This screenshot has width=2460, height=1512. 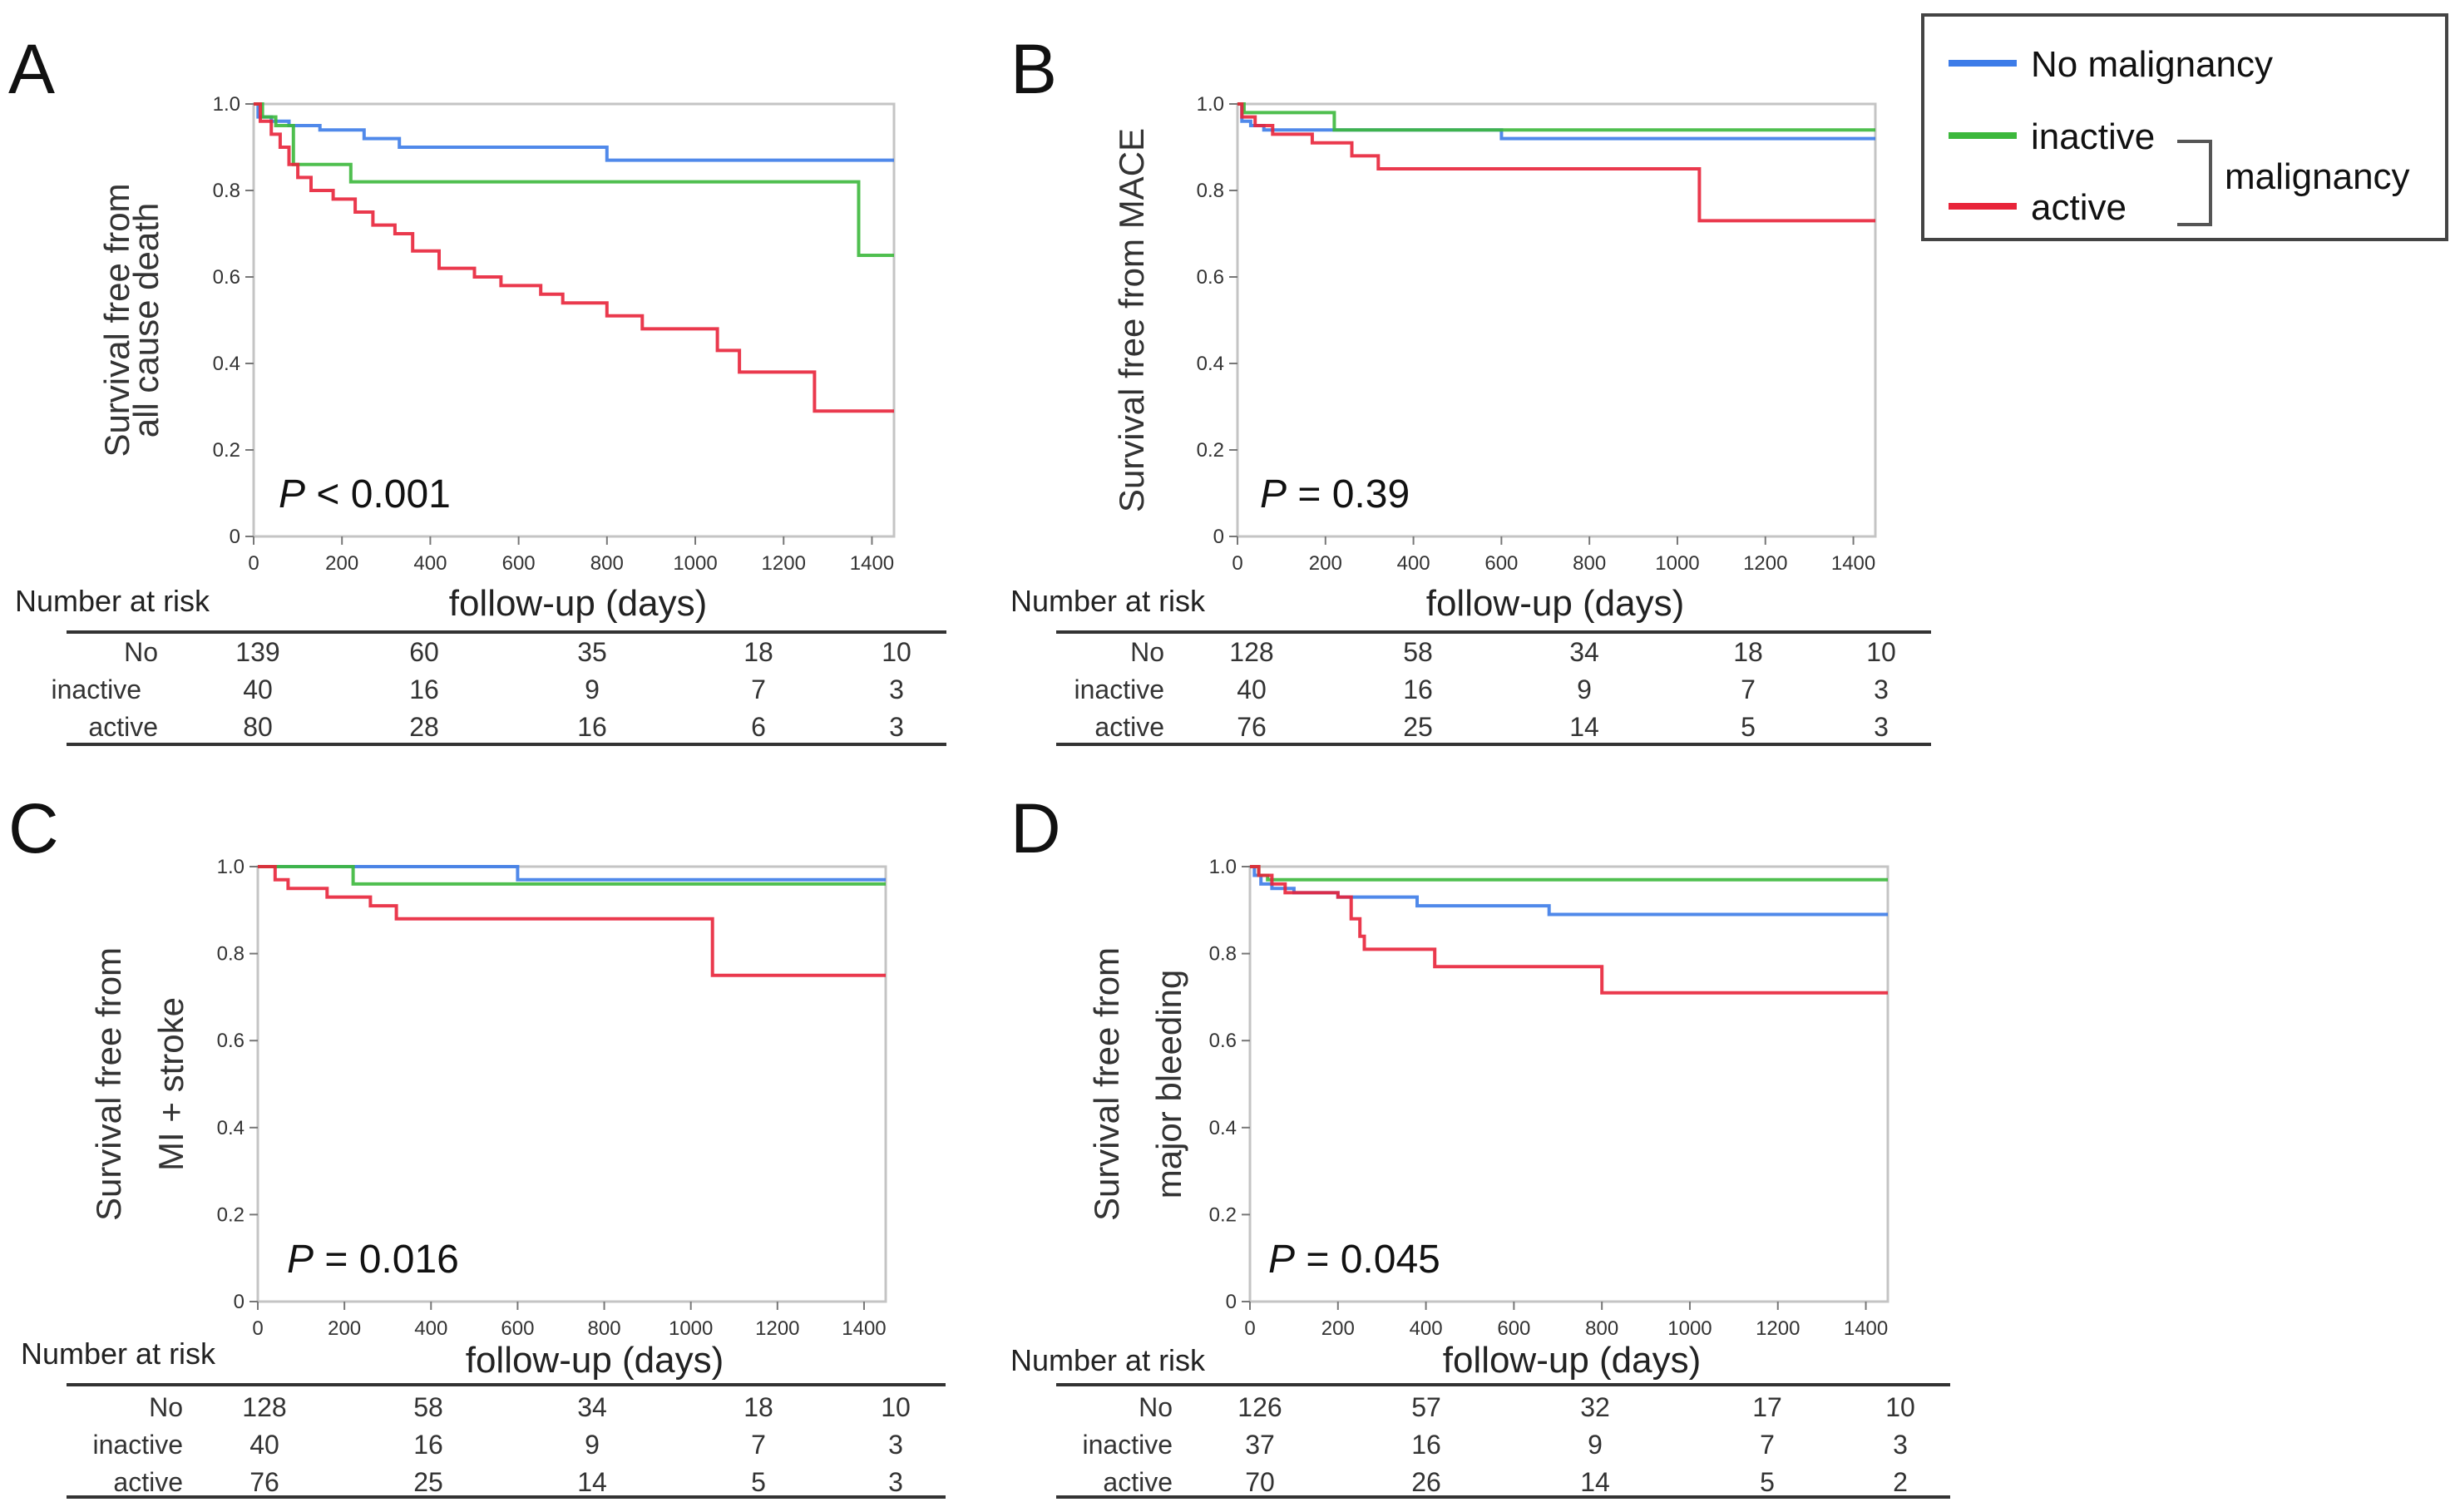 What do you see at coordinates (226, 104) in the screenshot?
I see `y-tick-label-a: 1.0` at bounding box center [226, 104].